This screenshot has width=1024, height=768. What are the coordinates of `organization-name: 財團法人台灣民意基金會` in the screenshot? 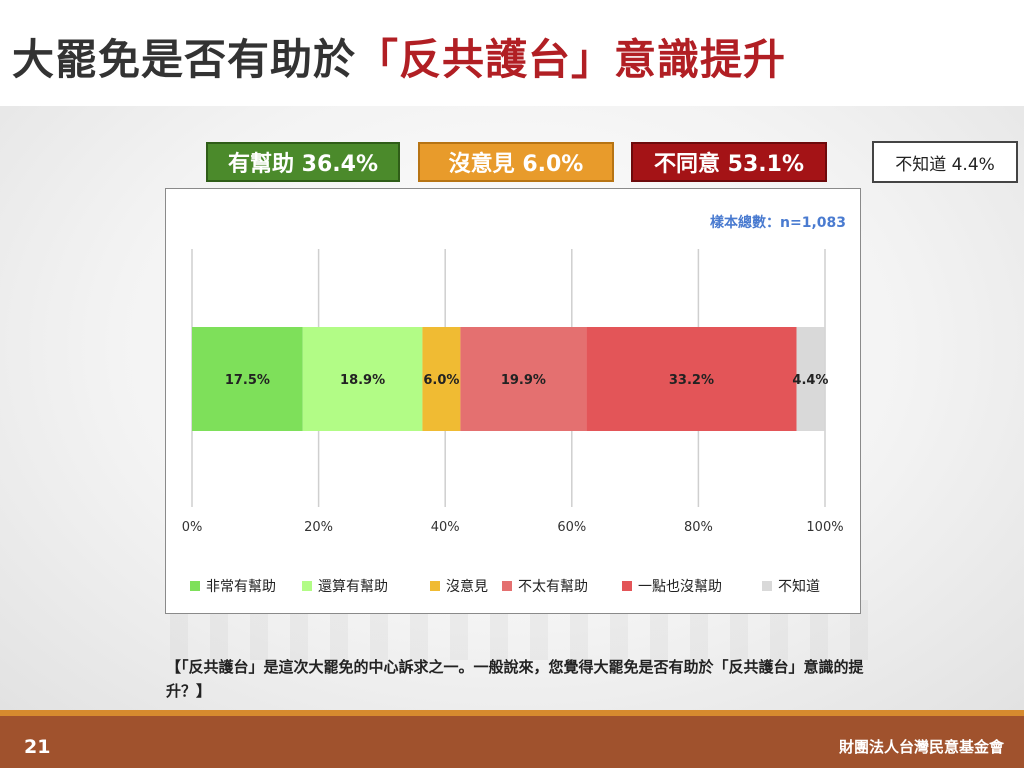 It's located at (921, 747).